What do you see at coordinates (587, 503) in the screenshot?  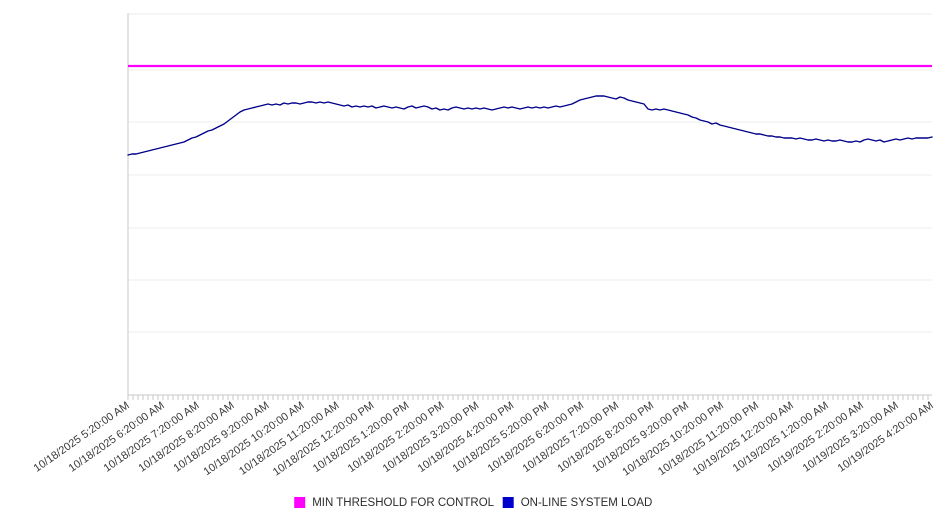 I see `legend-label: ON-LINE SYSTEM LOAD` at bounding box center [587, 503].